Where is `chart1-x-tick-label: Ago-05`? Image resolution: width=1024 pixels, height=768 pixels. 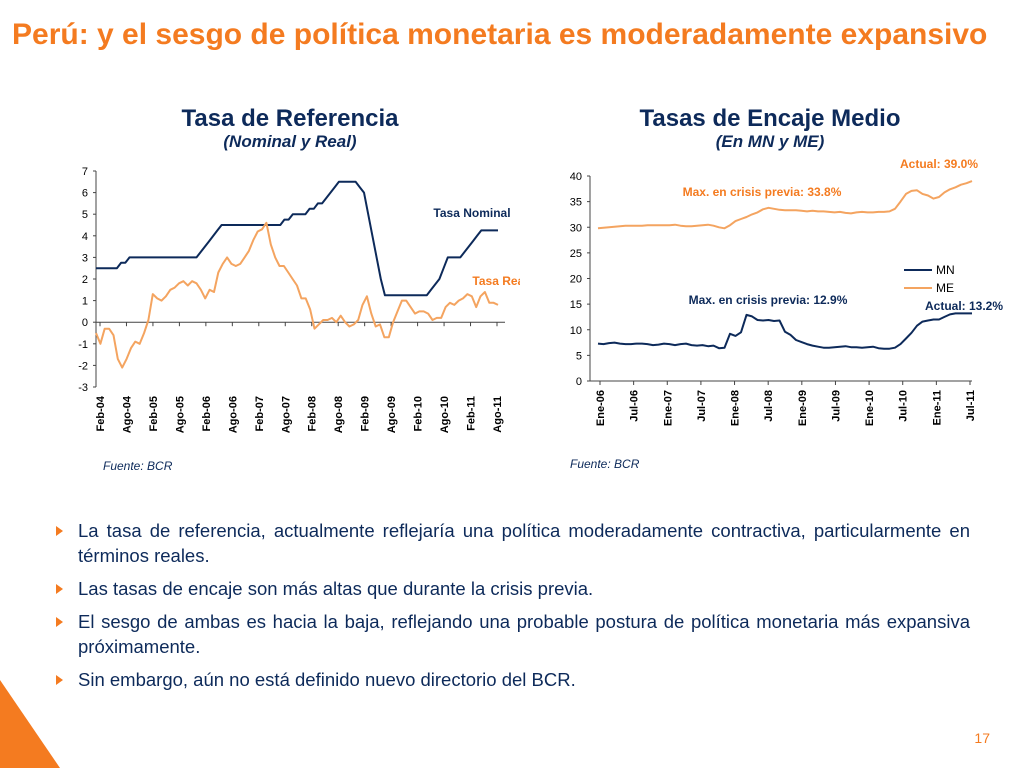
chart1-x-tick-label: Ago-05 is located at coordinates (180, 414).